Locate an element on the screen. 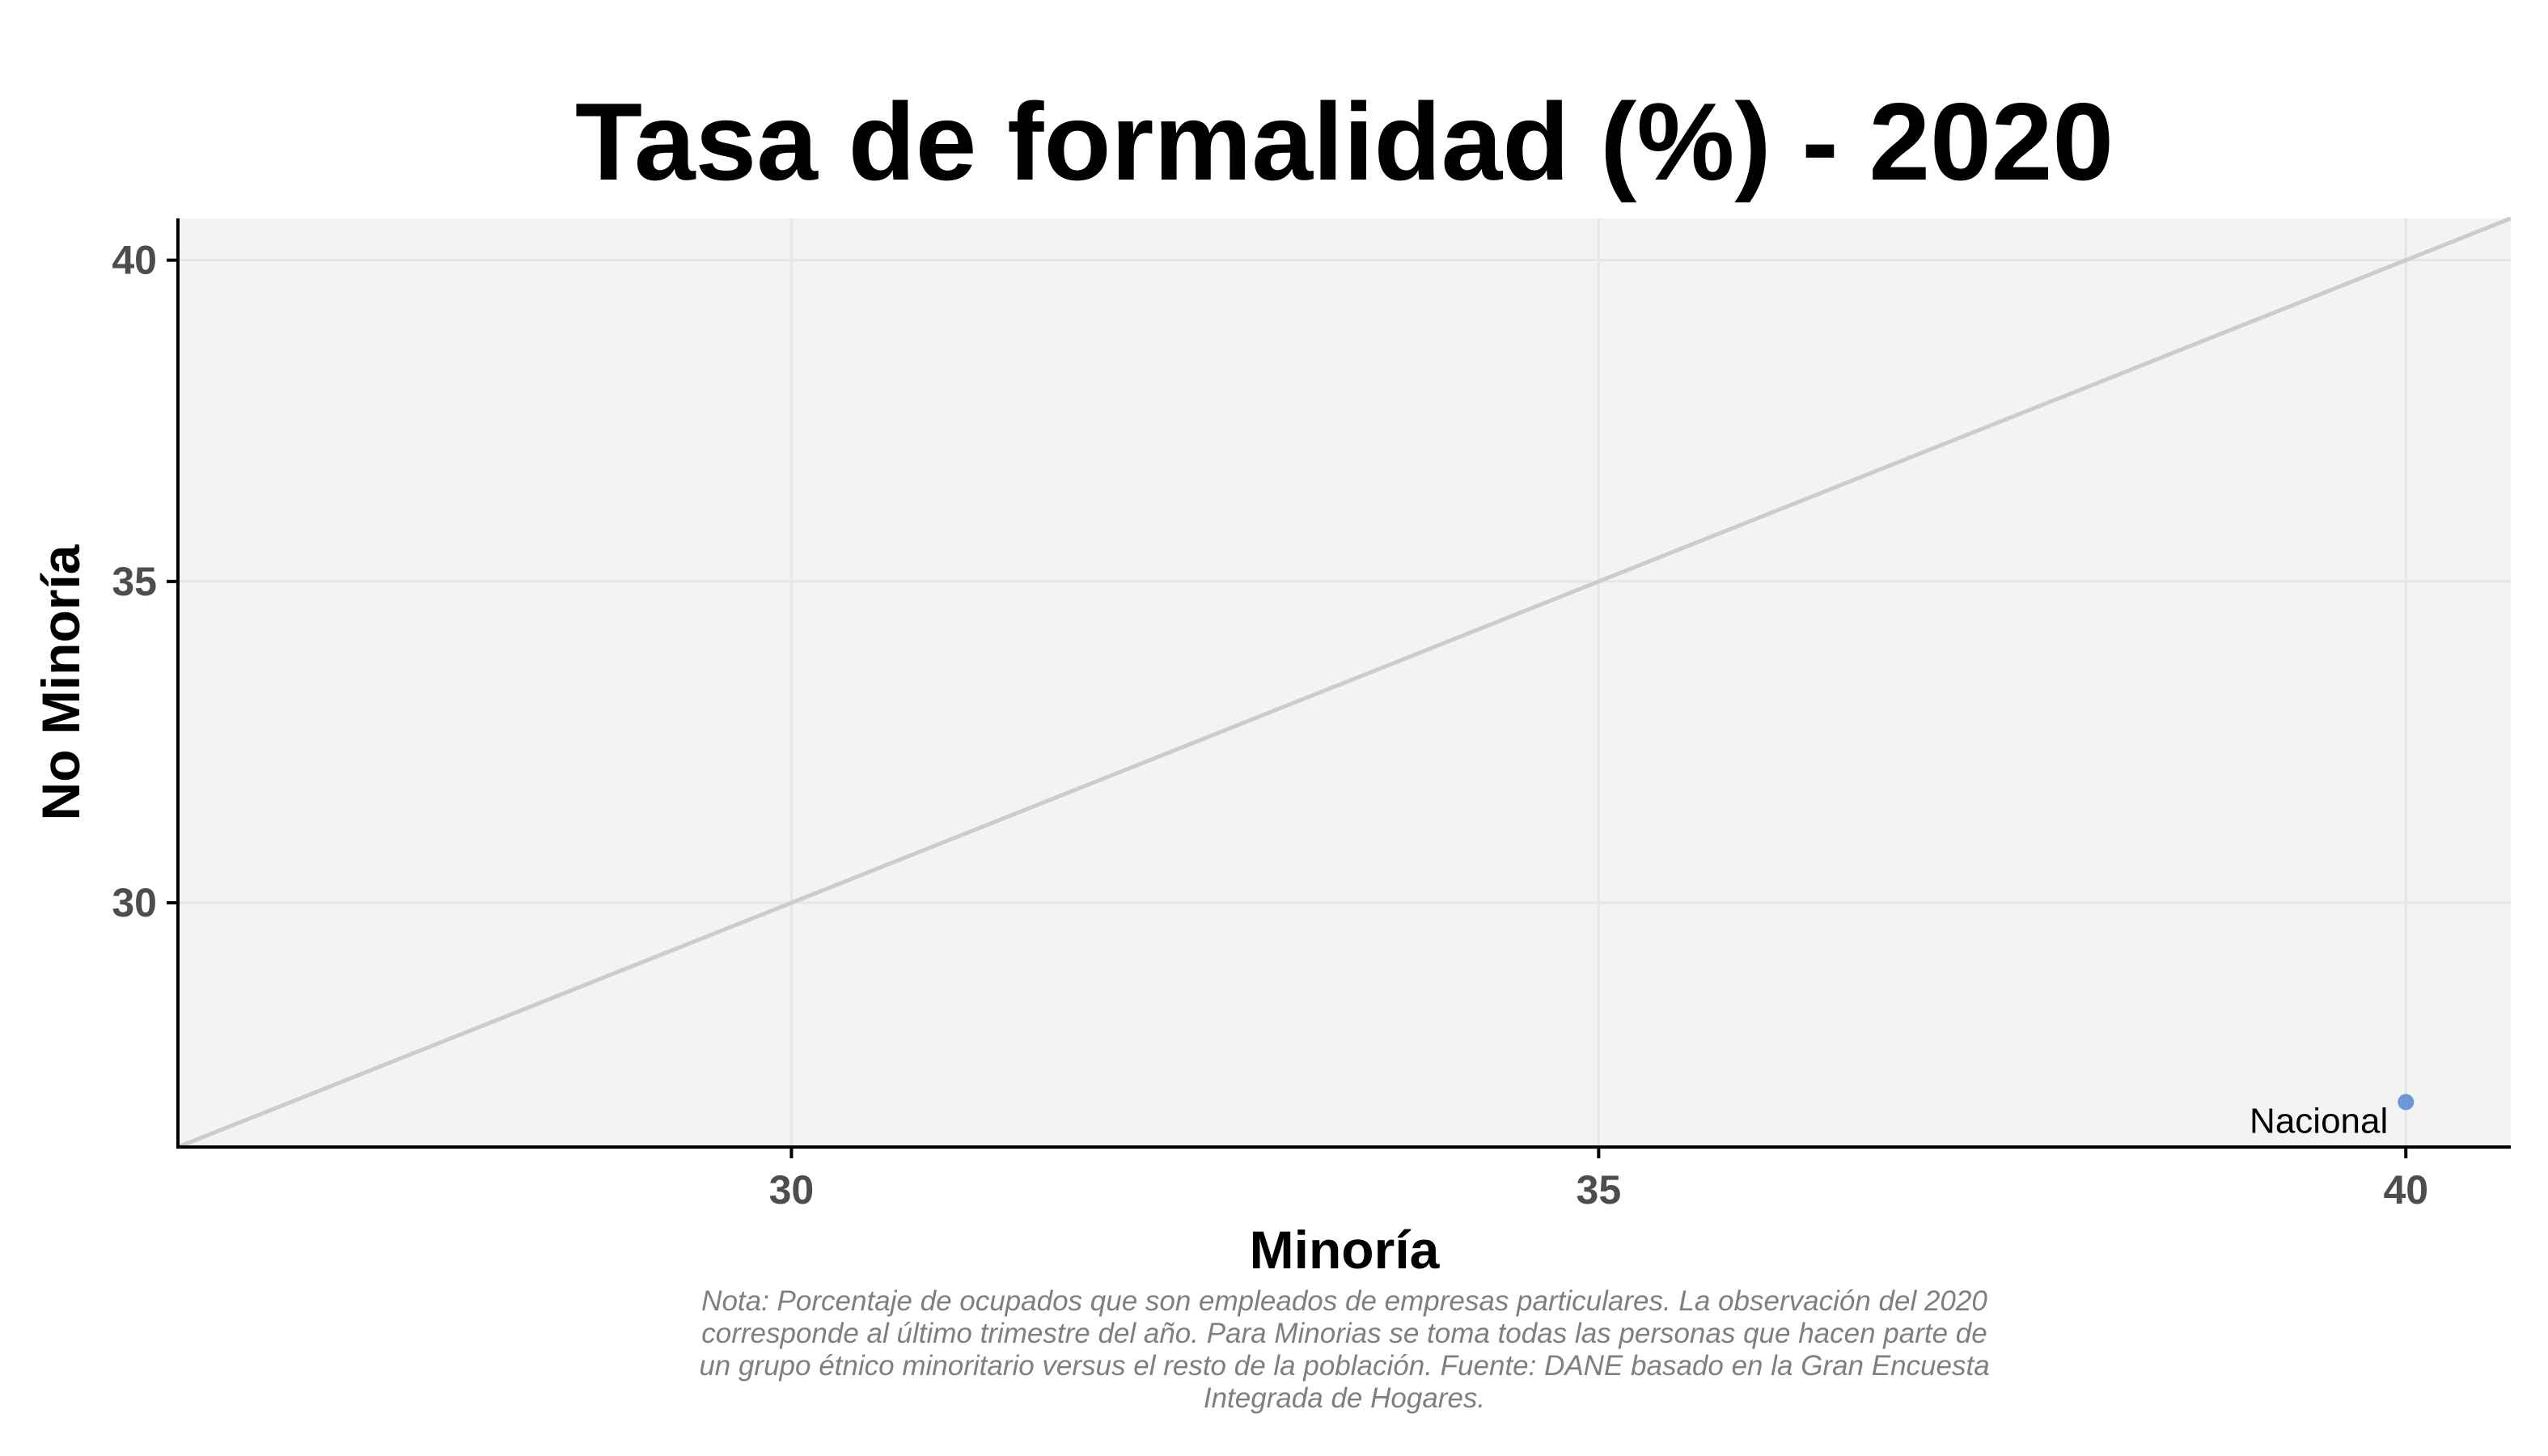 This screenshot has width=2548, height=1456. x-axis-ticks: 30 35 40 is located at coordinates (1598, 1180).